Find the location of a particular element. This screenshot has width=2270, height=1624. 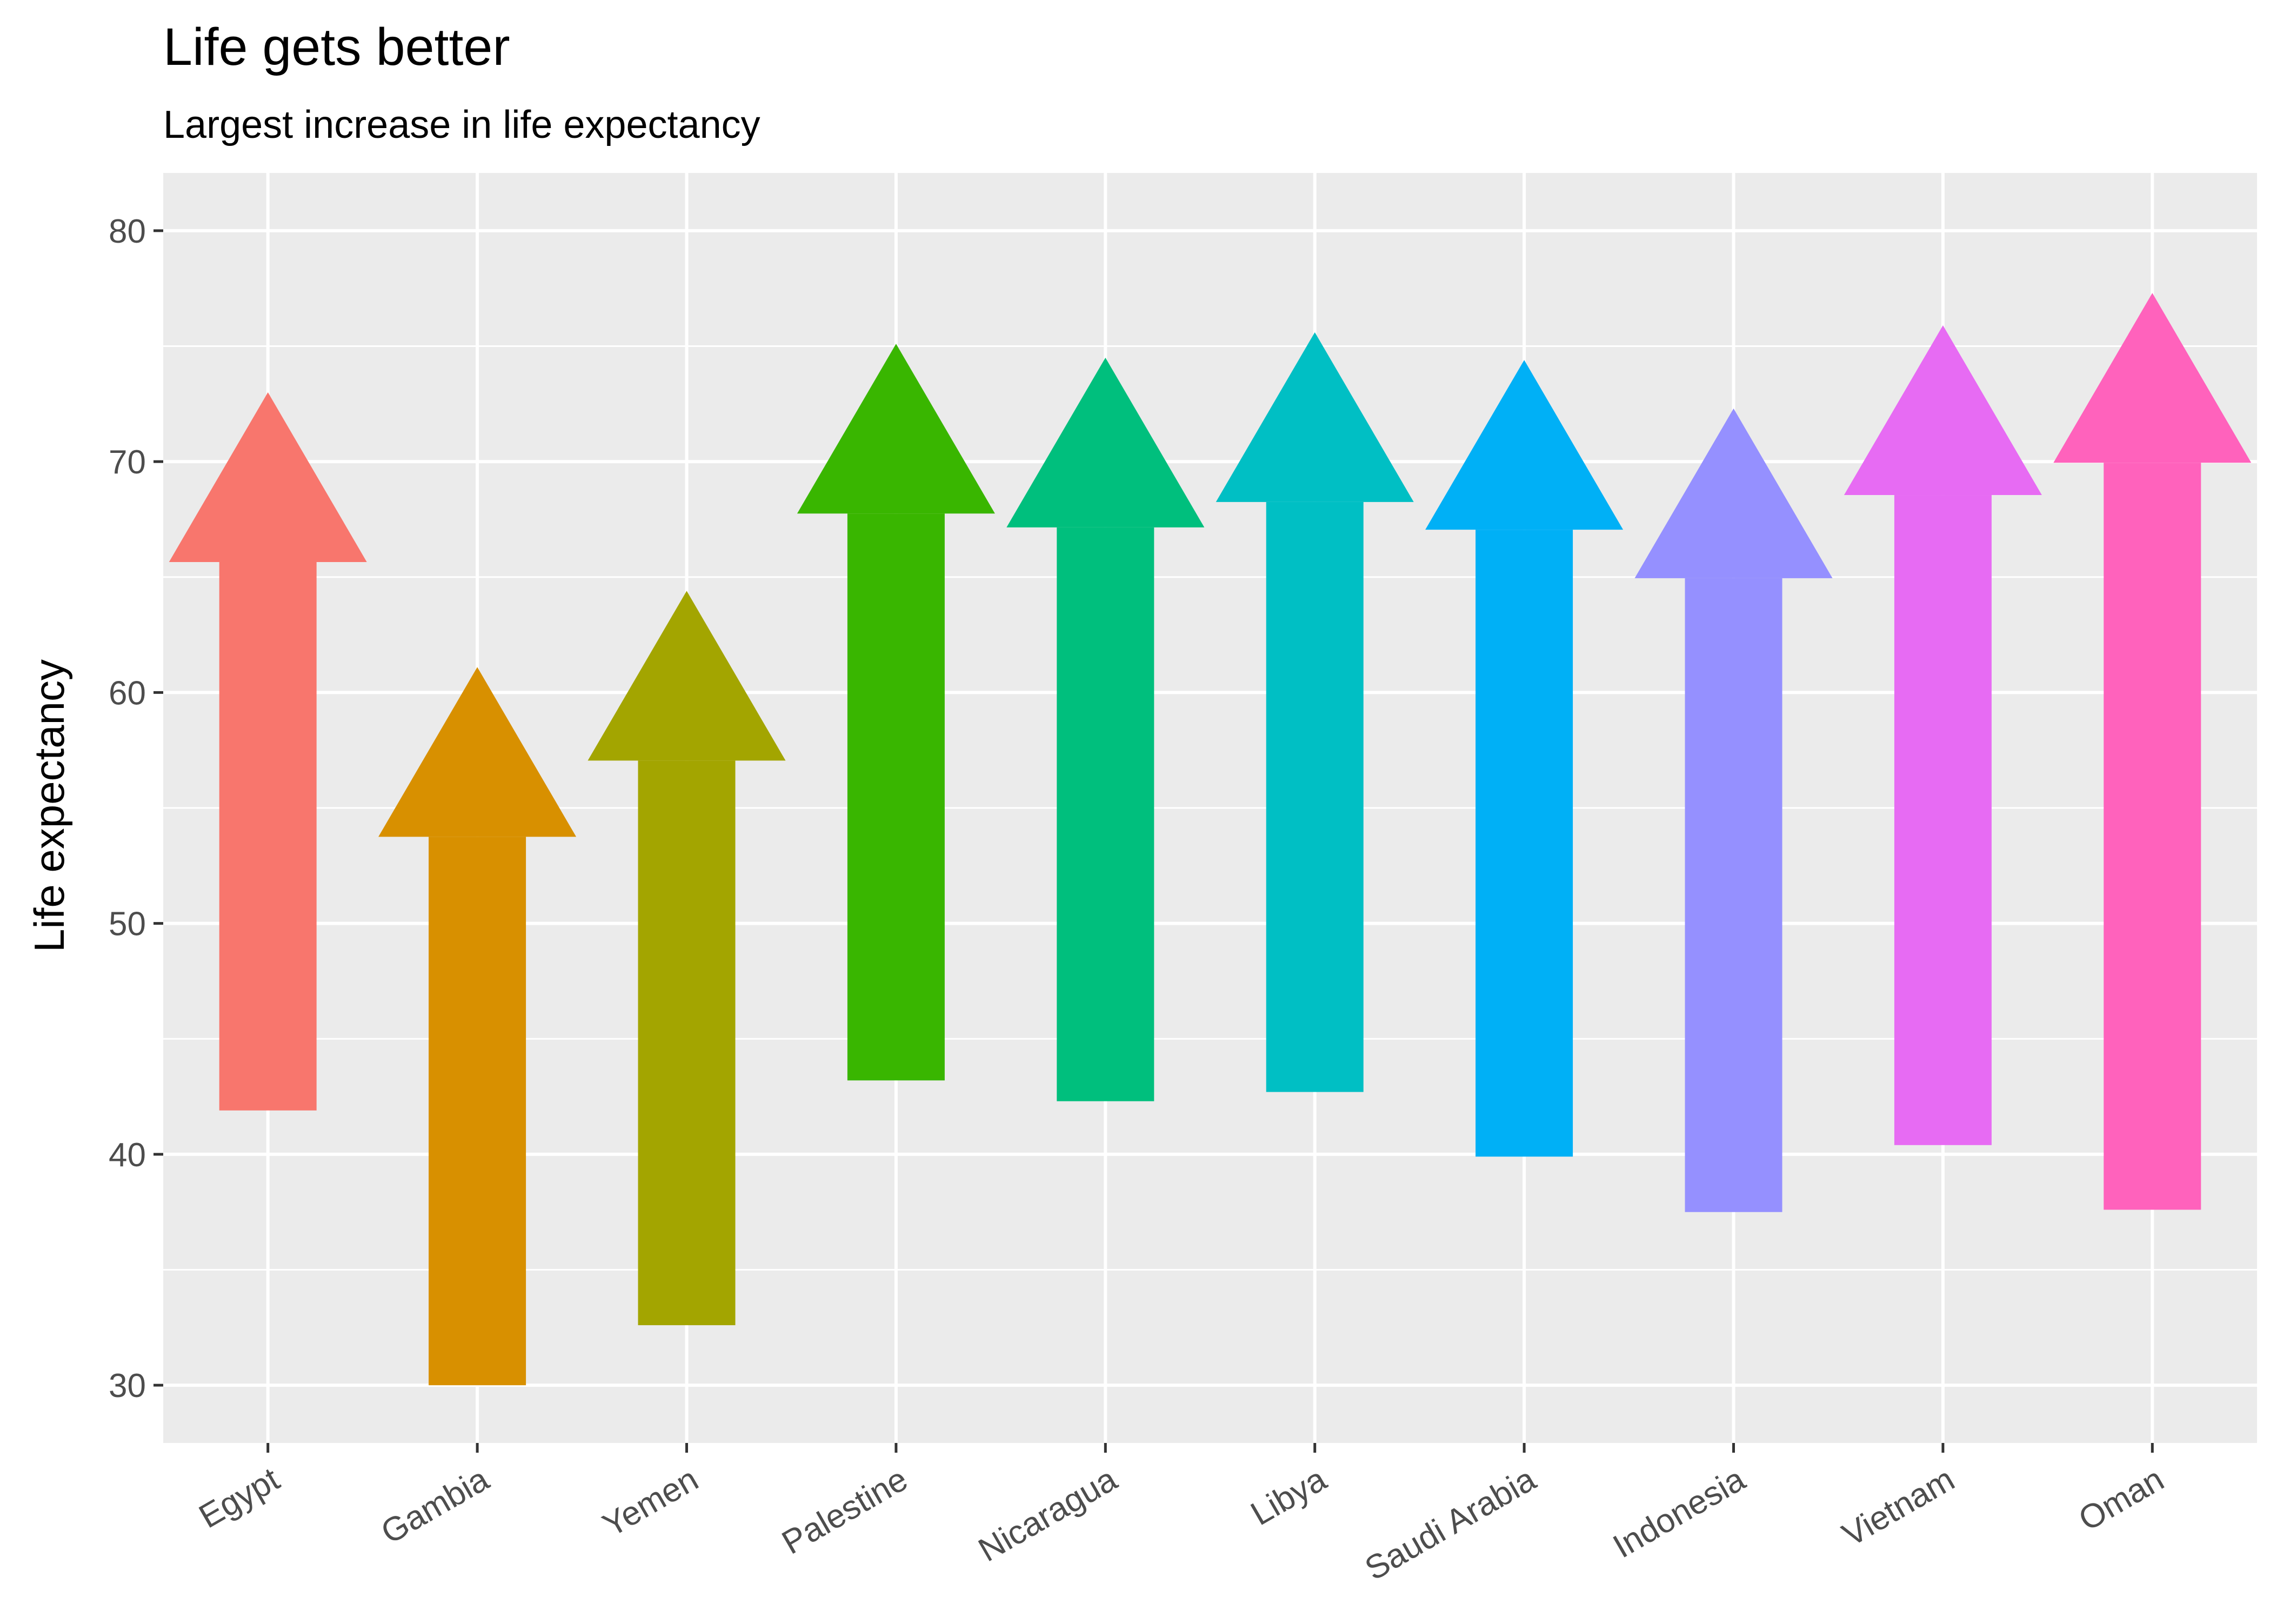

y-tick-label: 60 is located at coordinates (127, 693).